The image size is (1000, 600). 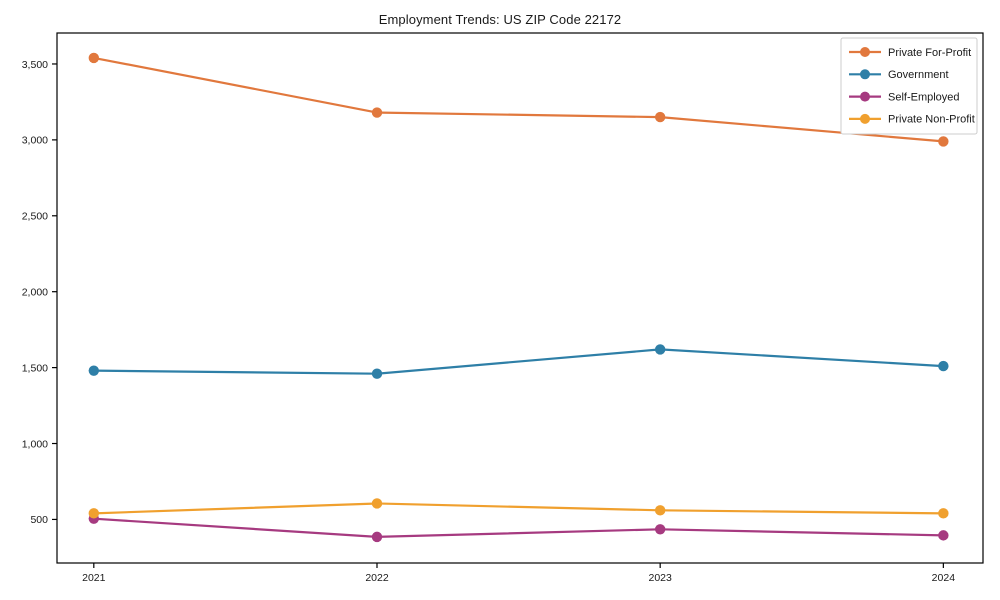 What do you see at coordinates (39, 520) in the screenshot?
I see `y-tick-label: 500` at bounding box center [39, 520].